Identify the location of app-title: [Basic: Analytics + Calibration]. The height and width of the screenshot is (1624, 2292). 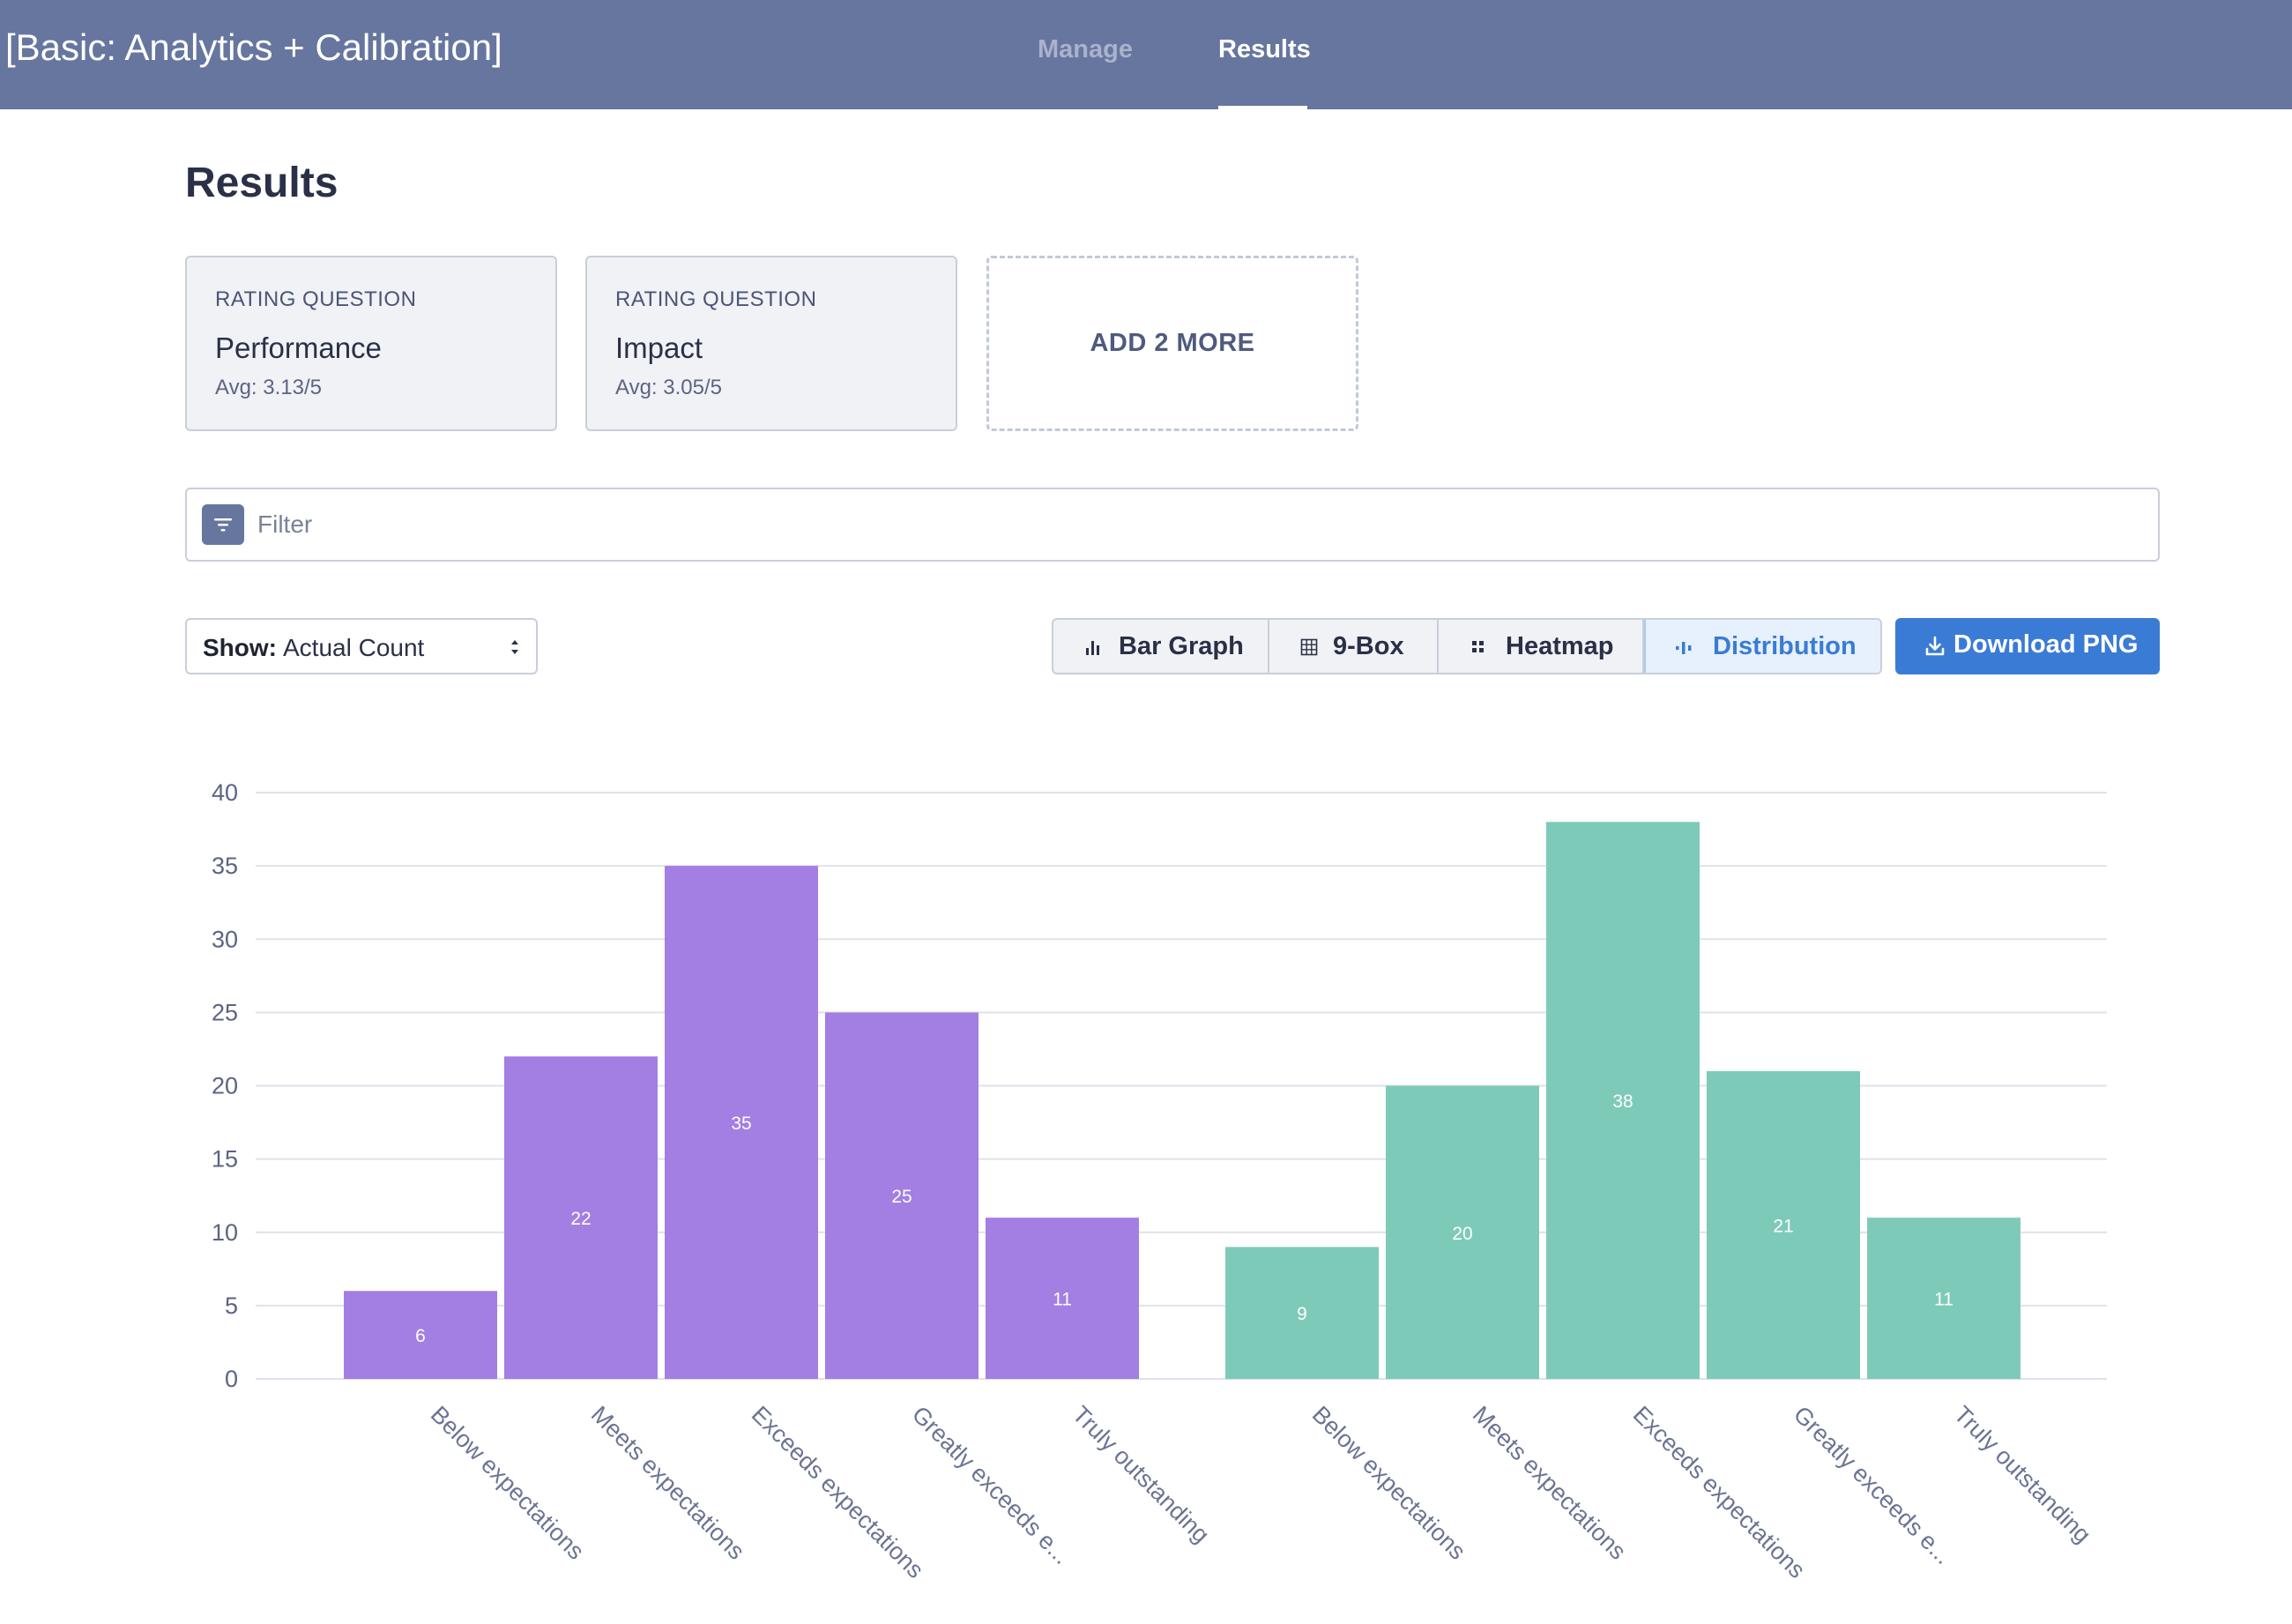
(253, 47).